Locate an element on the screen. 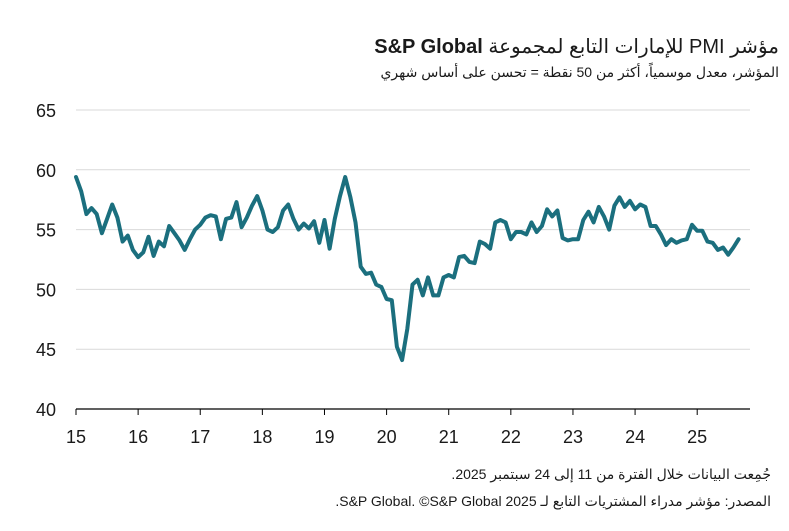 This screenshot has width=789, height=531. y-tick-label: 45 is located at coordinates (46, 350).